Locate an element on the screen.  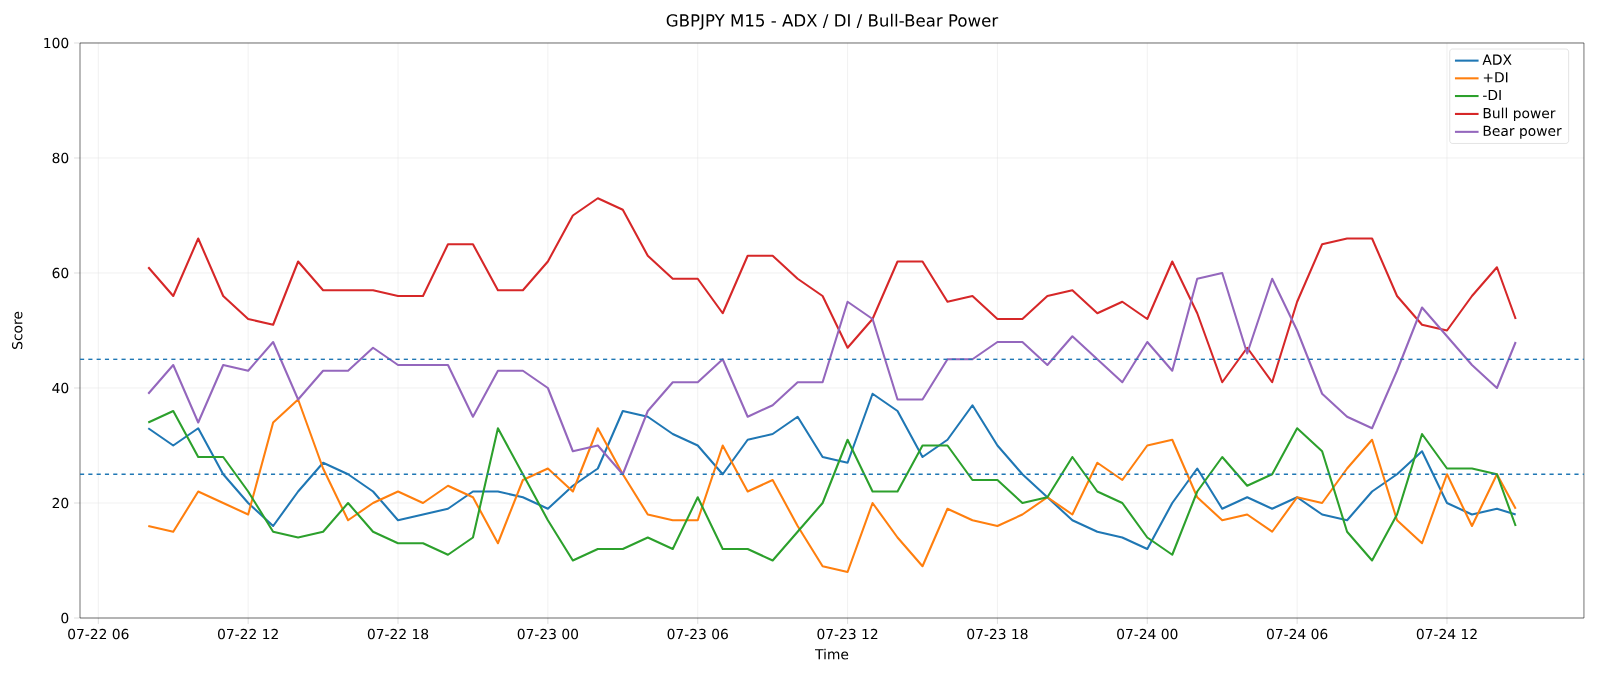
x-tick-label: 07-23 00 is located at coordinates (548, 634).